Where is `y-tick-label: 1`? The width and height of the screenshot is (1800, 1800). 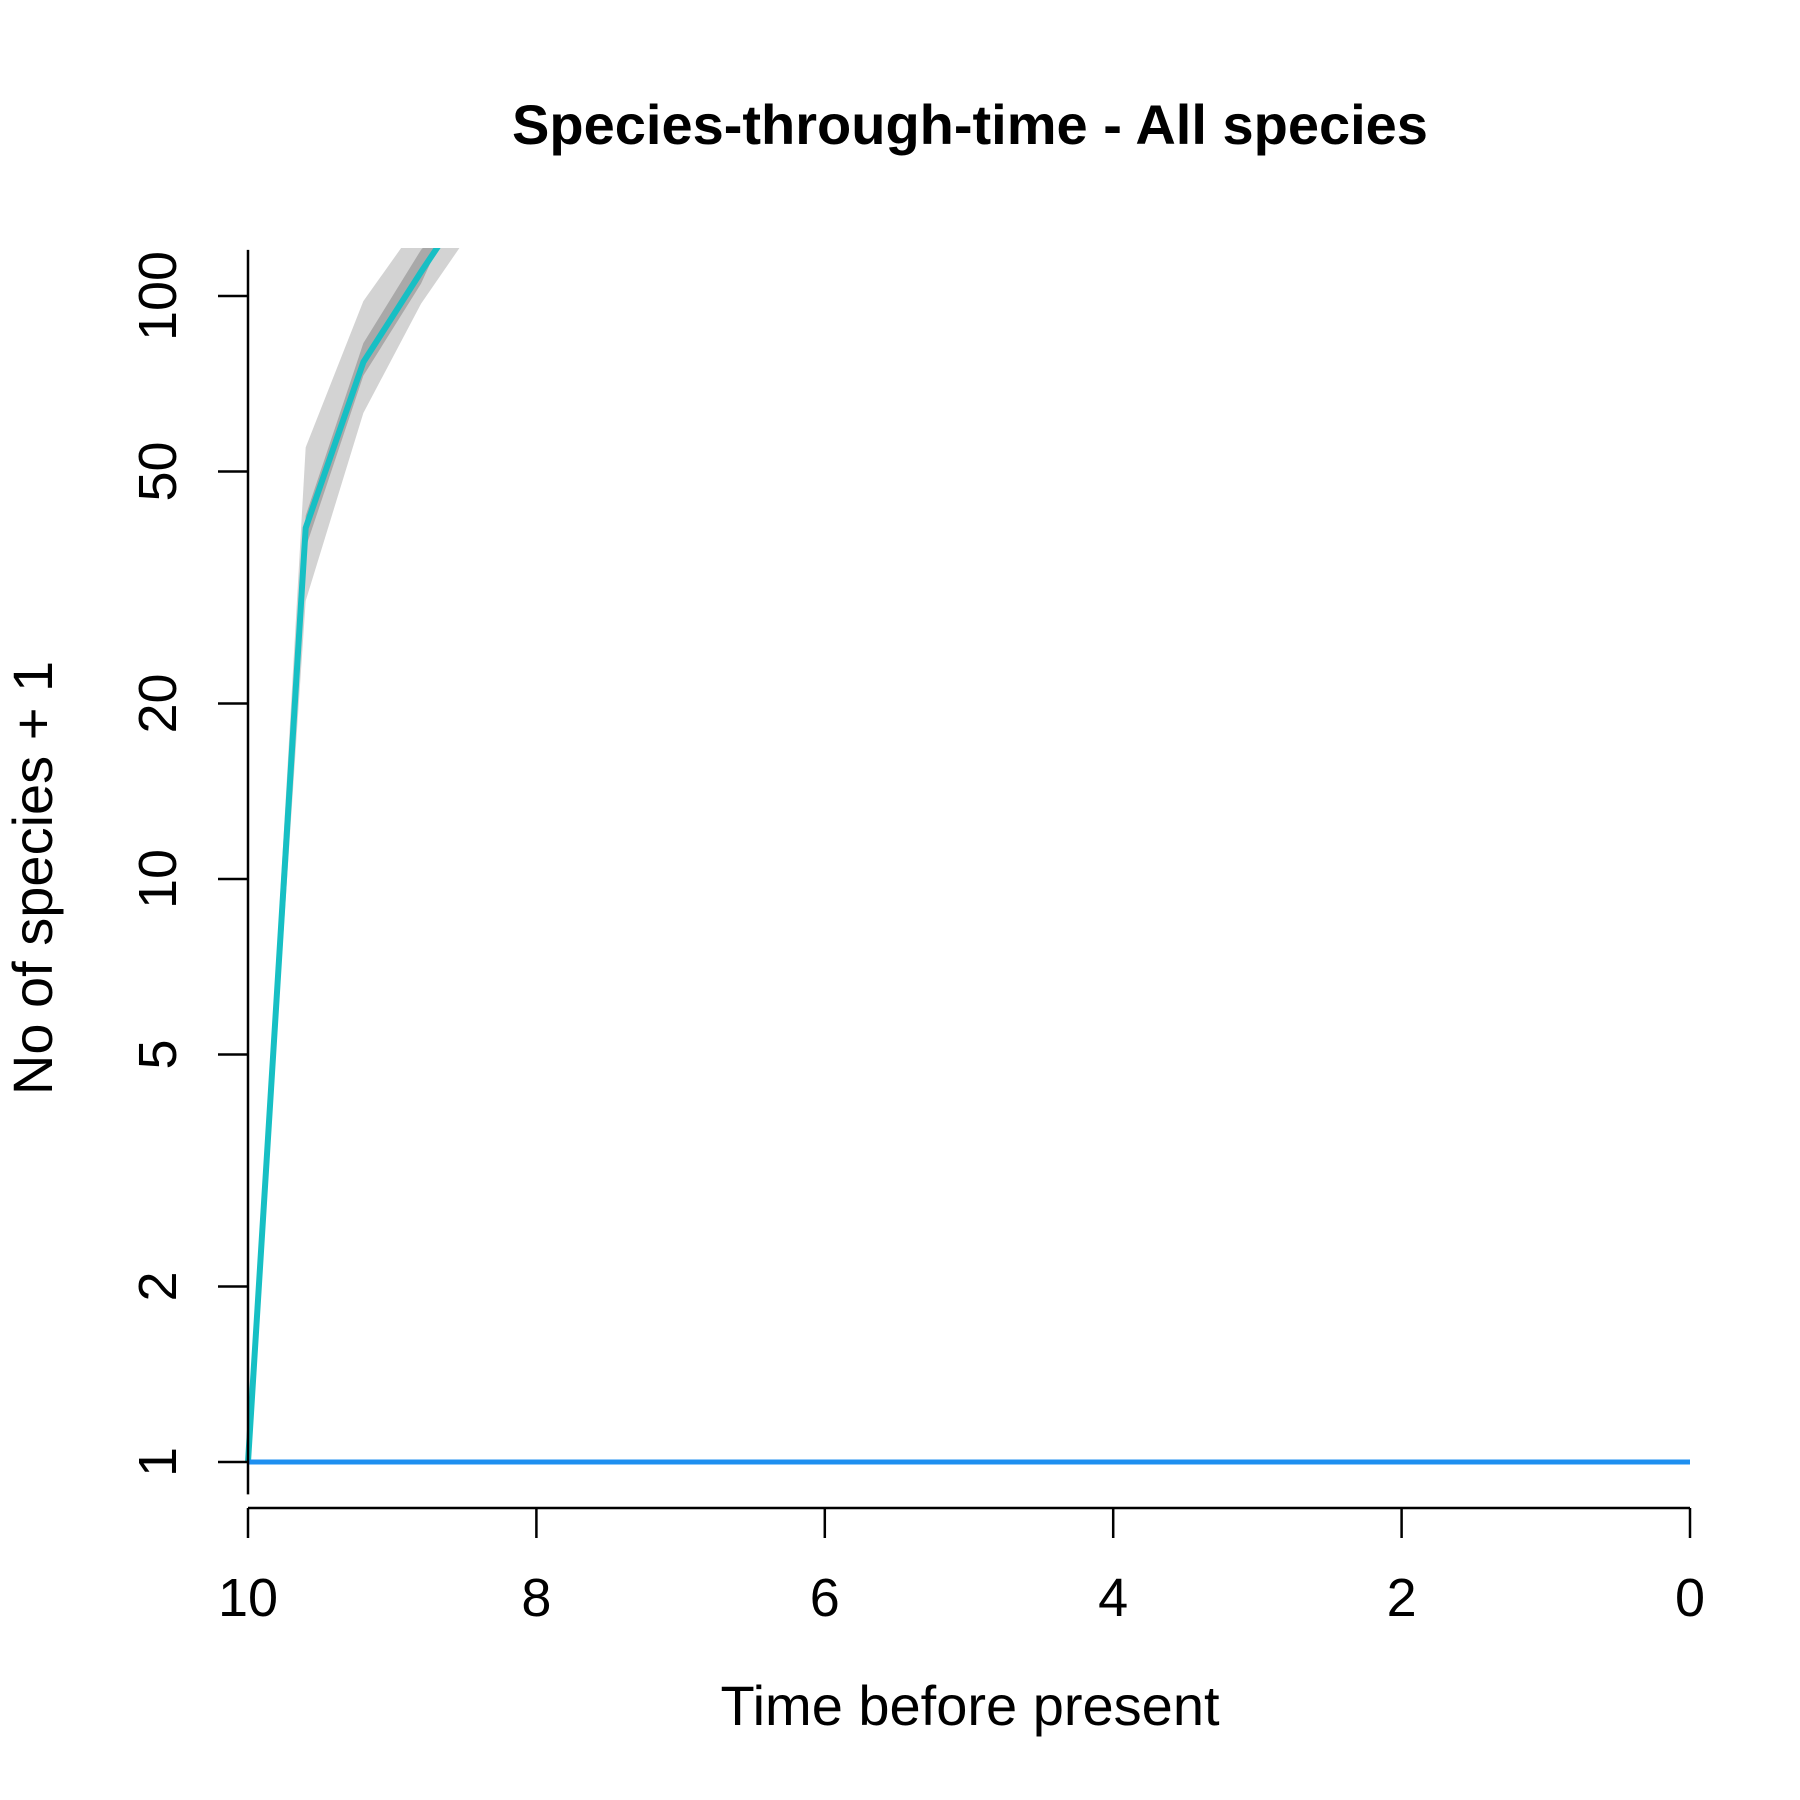
y-tick-label: 1 is located at coordinates (158, 1462).